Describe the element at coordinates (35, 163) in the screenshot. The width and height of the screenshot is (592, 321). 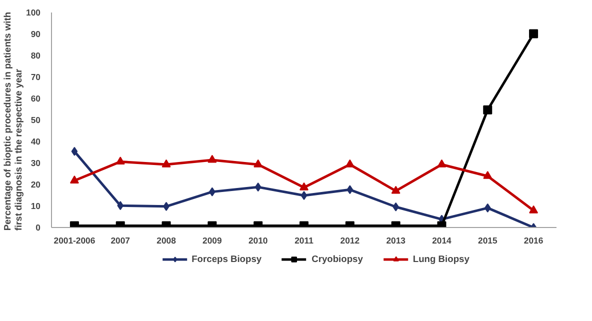
I see `y-tick-label: 30` at that location.